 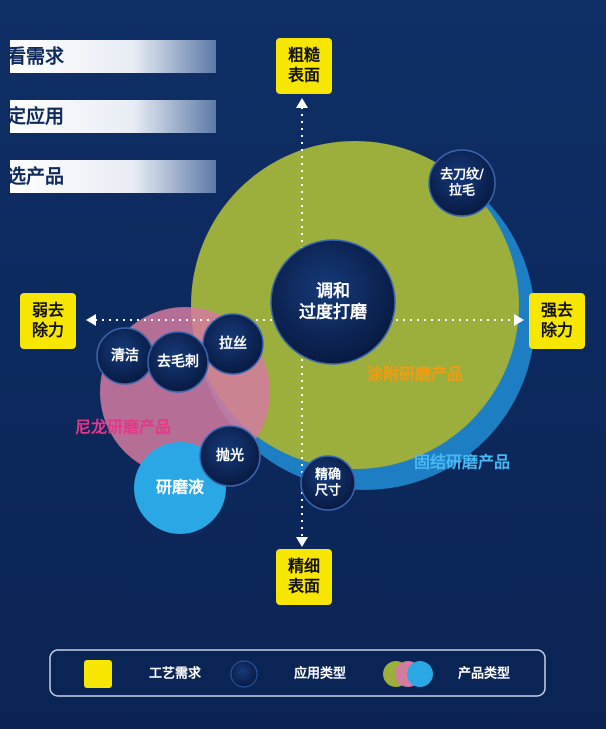 I want to click on product-label: 涂附研磨产品, so click(x=415, y=374).